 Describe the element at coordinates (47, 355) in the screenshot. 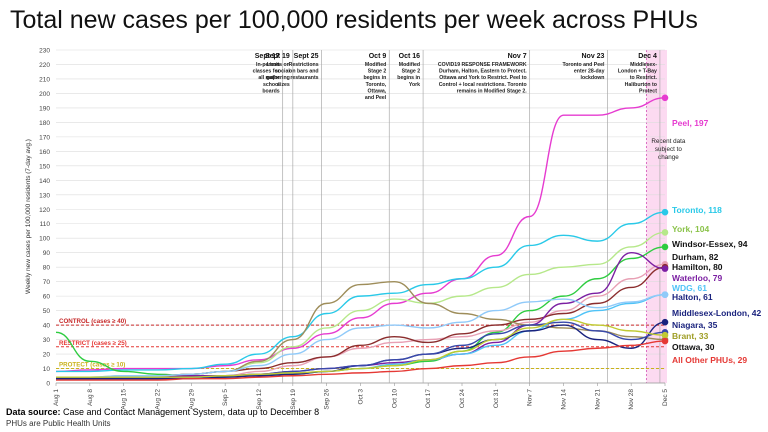

I see `y-tick-label: 20` at that location.